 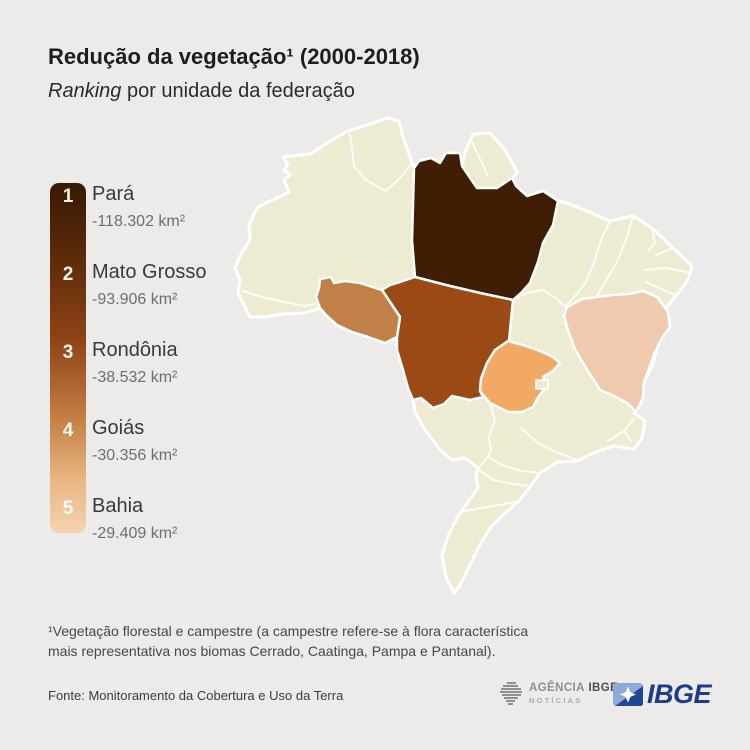 What do you see at coordinates (628, 694) in the screenshot?
I see `ibge-star-icon` at bounding box center [628, 694].